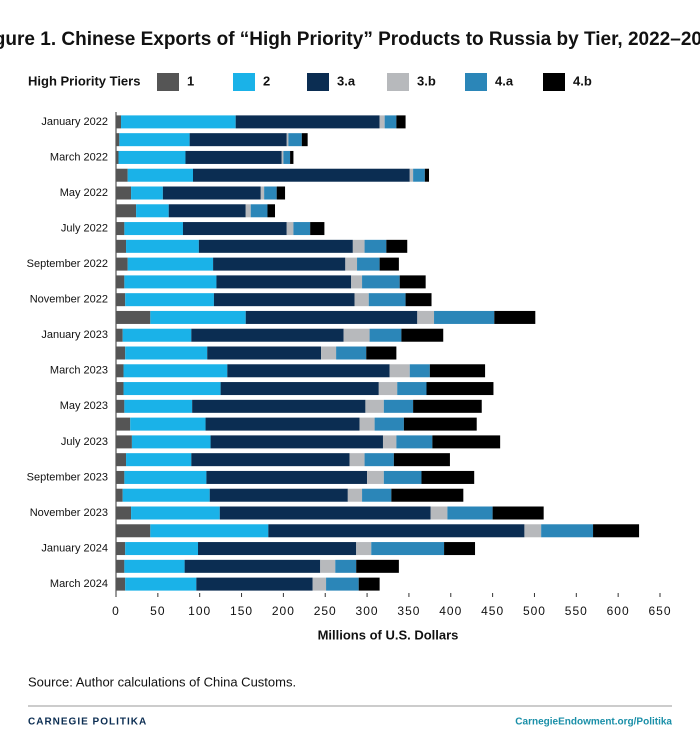 This screenshot has width=700, height=749. What do you see at coordinates (116, 611) in the screenshot?
I see `x-tick-label: 0` at bounding box center [116, 611].